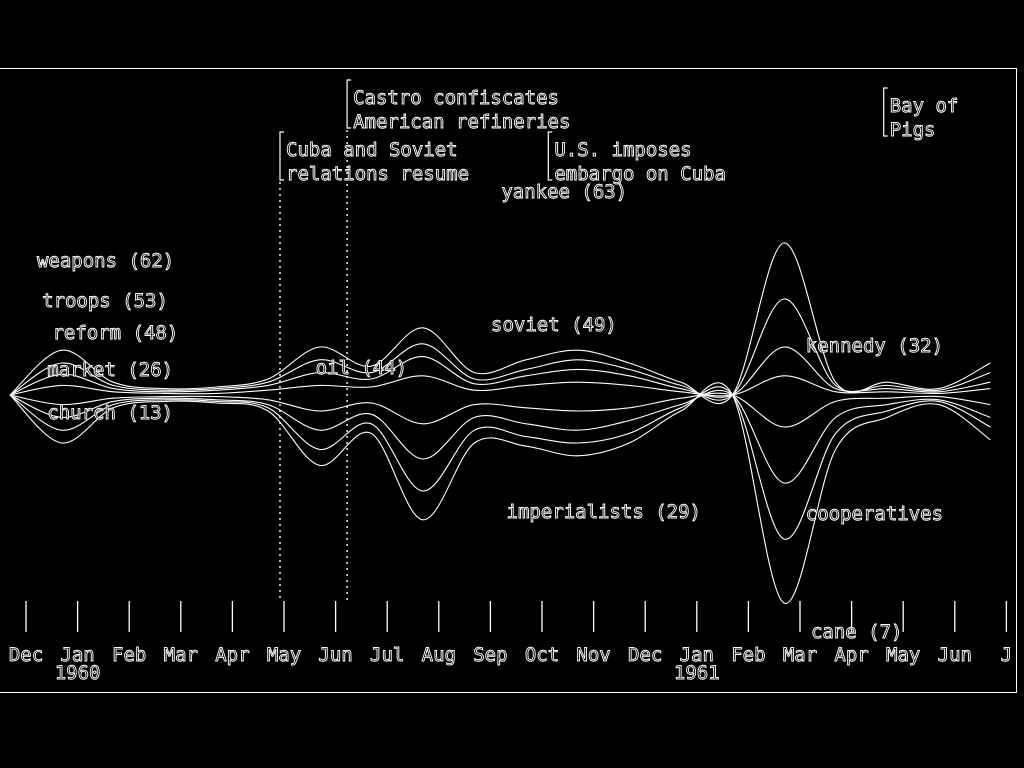  I want to click on month-label-12: Dec, so click(645, 655).